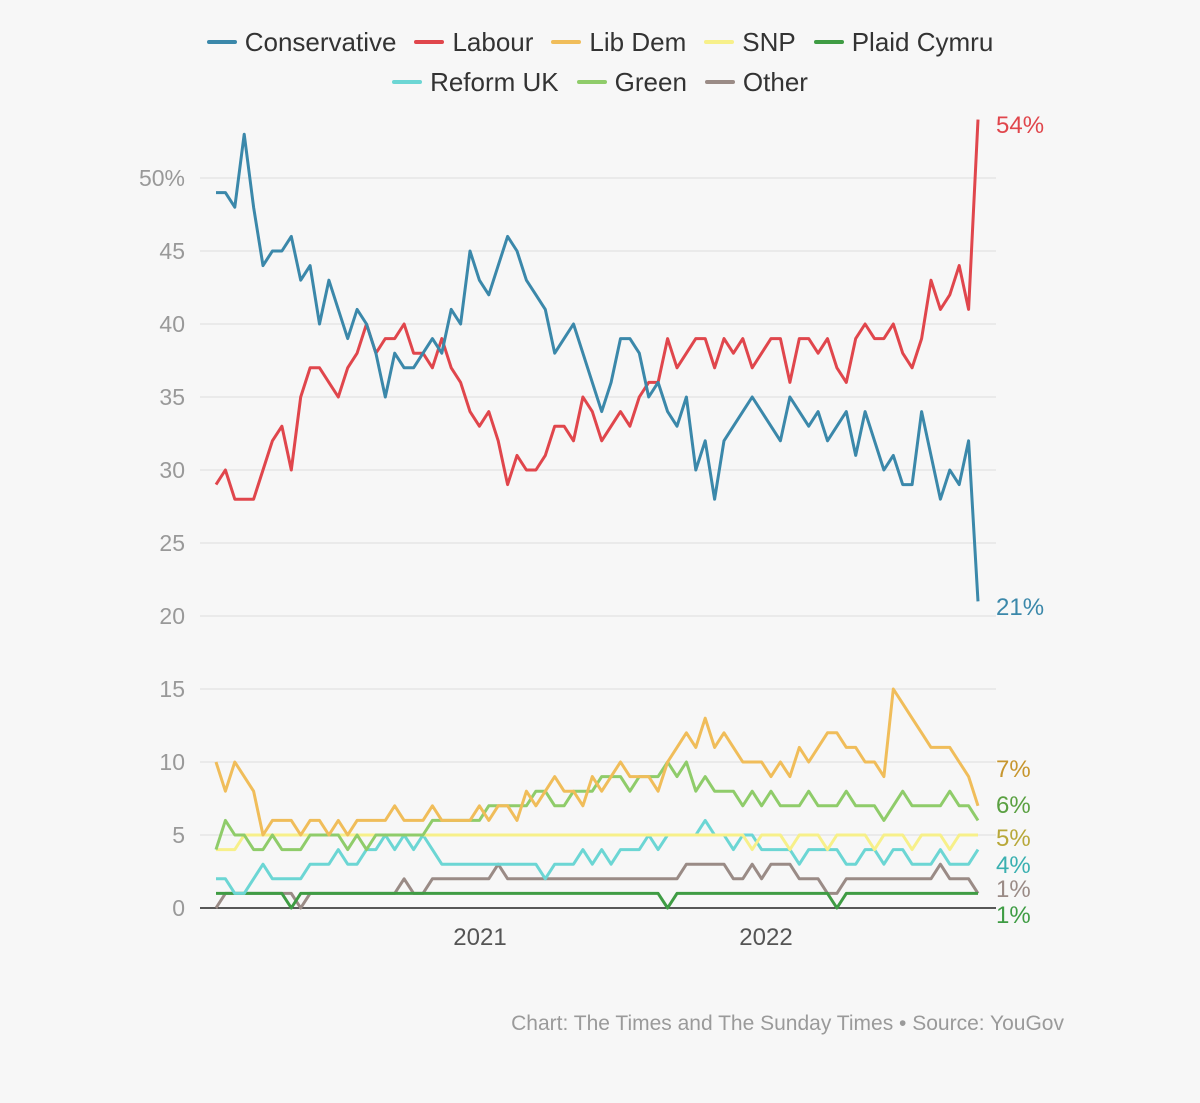 This screenshot has width=1200, height=1103. What do you see at coordinates (922, 41) in the screenshot?
I see `legend-label: Plaid Cymru` at bounding box center [922, 41].